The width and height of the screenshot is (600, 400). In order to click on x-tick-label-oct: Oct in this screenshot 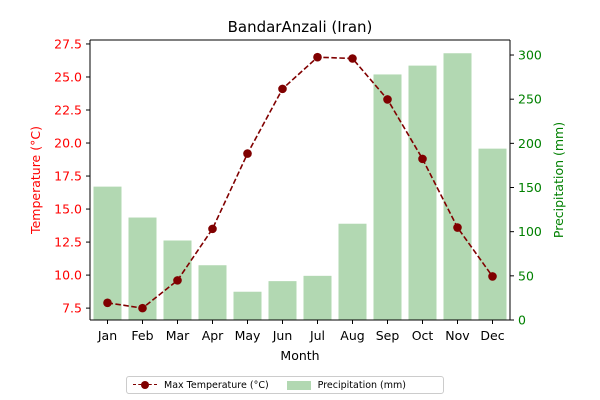, I will do `click(423, 335)`.